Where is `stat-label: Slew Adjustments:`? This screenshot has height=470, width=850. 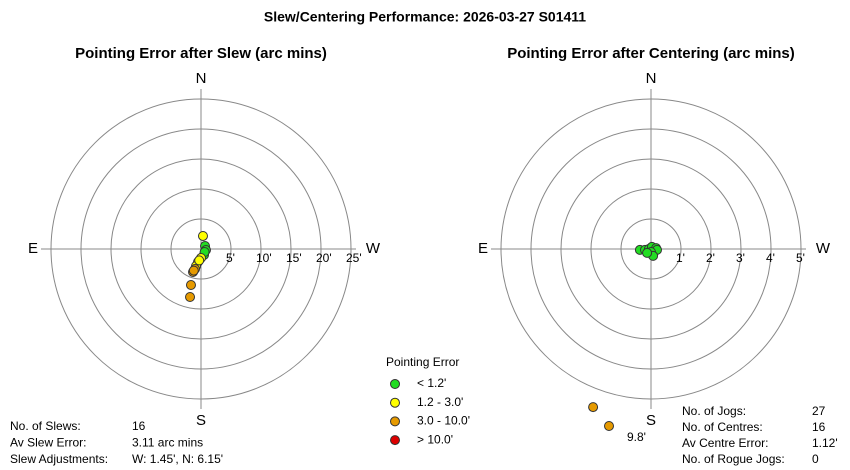
stat-label: Slew Adjustments: is located at coordinates (59, 459).